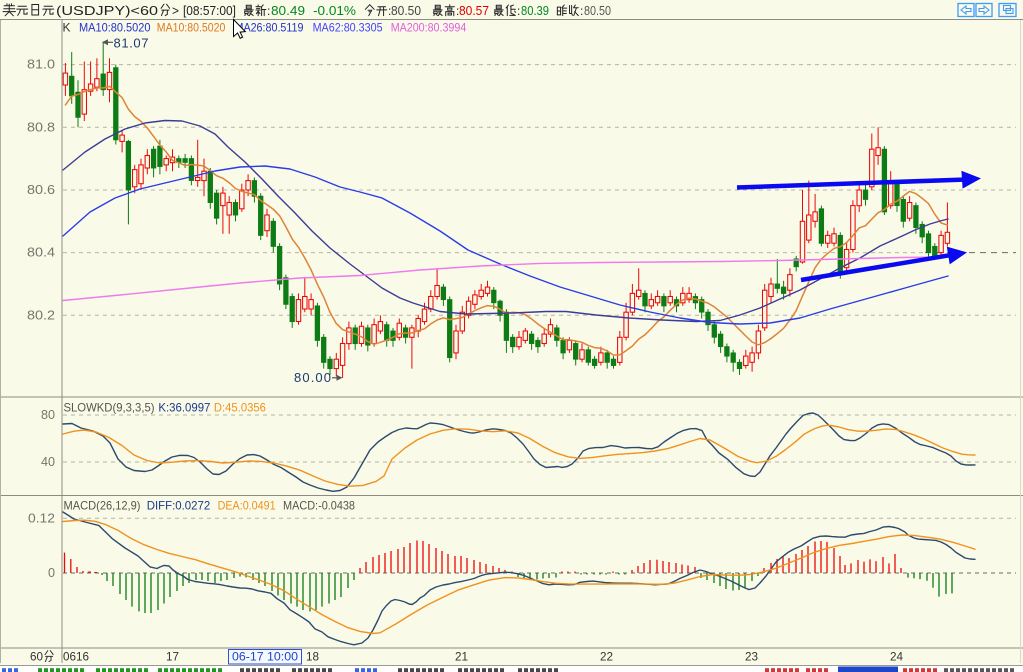  Describe the element at coordinates (348, 28) in the screenshot. I see `svg-text: MA62:80.3305` at that location.